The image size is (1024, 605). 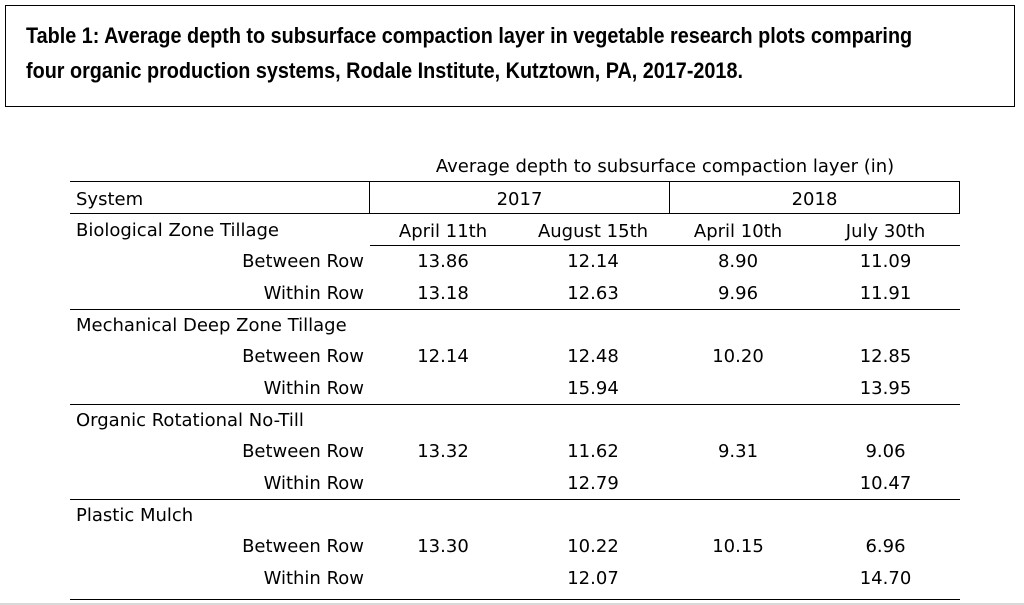 What do you see at coordinates (593, 356) in the screenshot?
I see `value-cell: 12.48` at bounding box center [593, 356].